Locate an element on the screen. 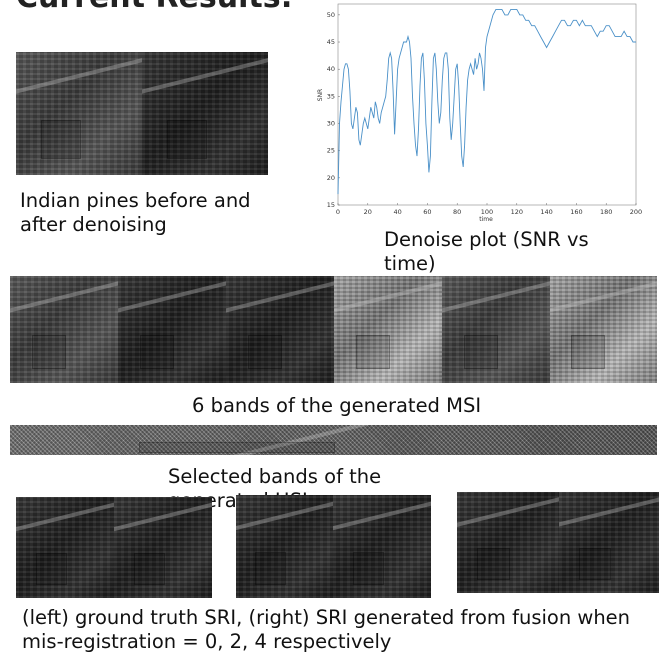 The width and height of the screenshot is (668, 670). x-tick-label: 180 is located at coordinates (606, 212).